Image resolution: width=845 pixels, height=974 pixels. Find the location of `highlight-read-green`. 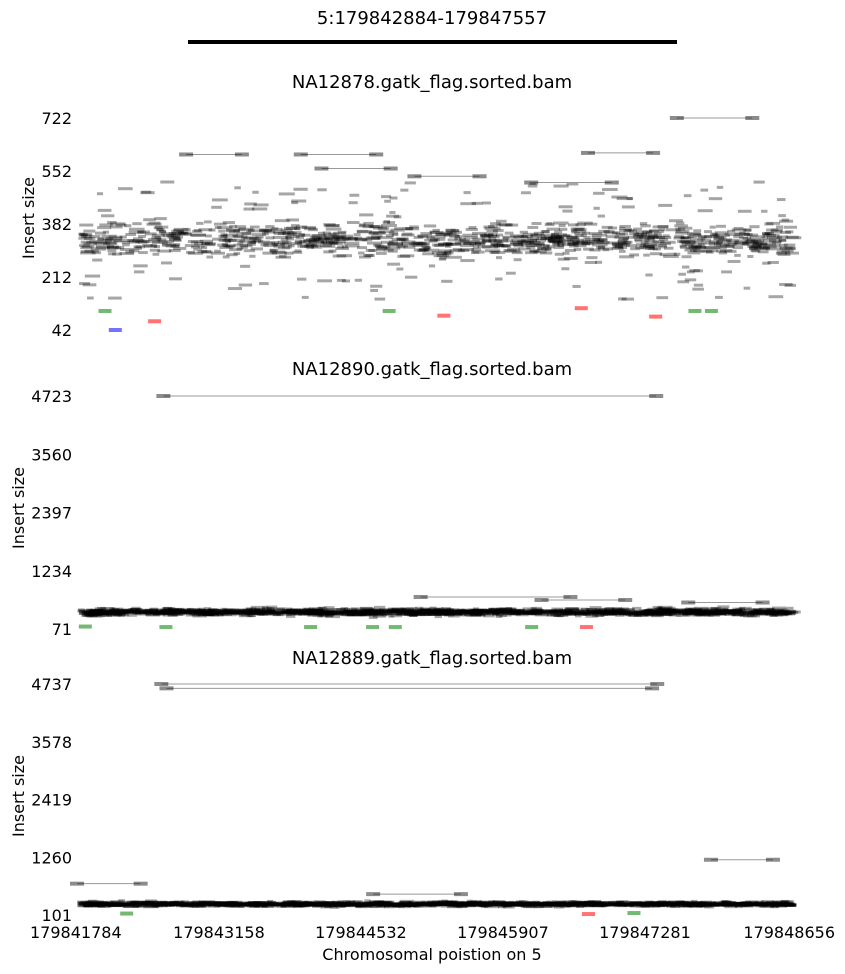

highlight-read-green is located at coordinates (127, 913).